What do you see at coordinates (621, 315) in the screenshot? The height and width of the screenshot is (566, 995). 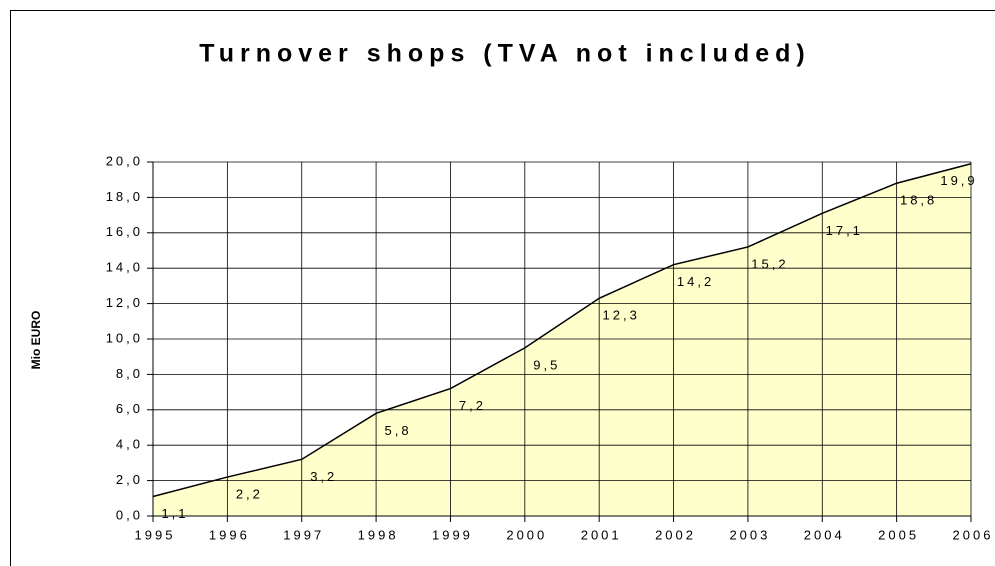 I see `data-label: 12,3` at bounding box center [621, 315].